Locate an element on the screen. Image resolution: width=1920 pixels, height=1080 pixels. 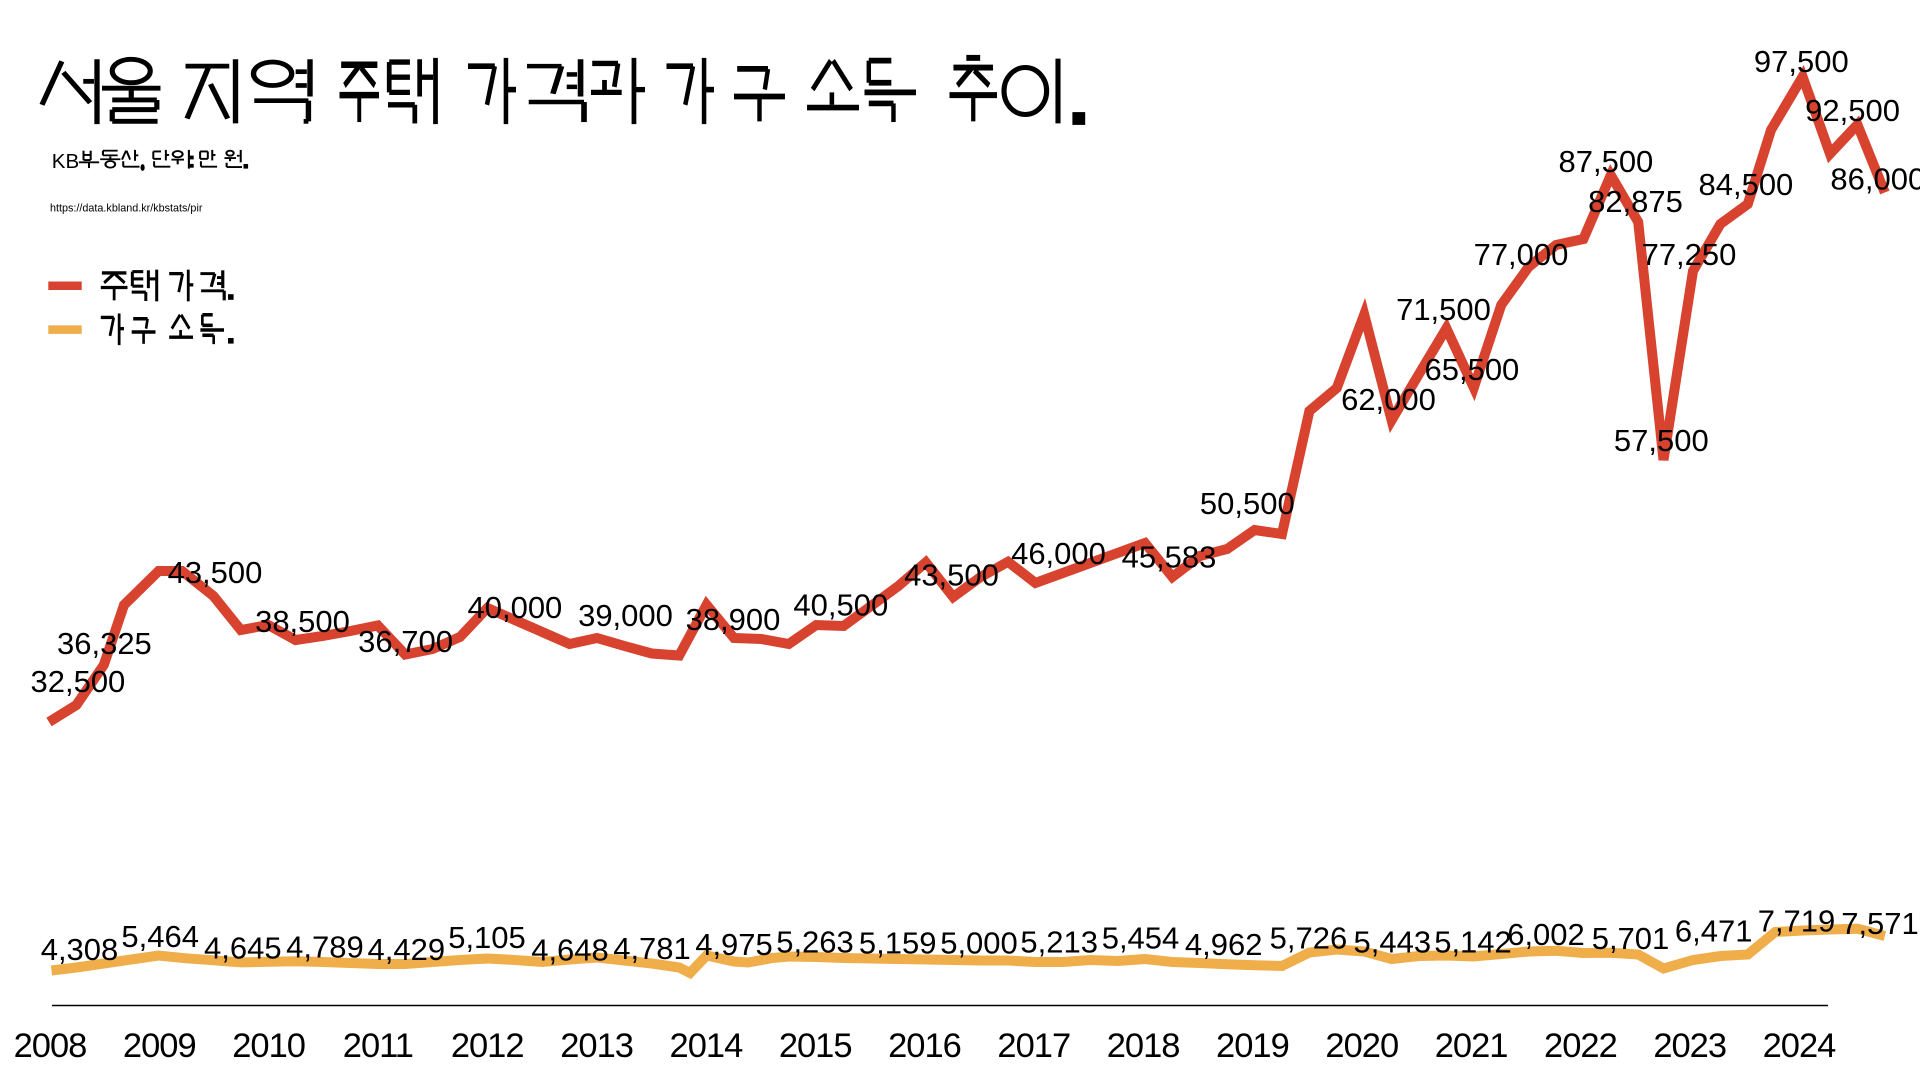
svg-text: 5,454 is located at coordinates (1141, 937).